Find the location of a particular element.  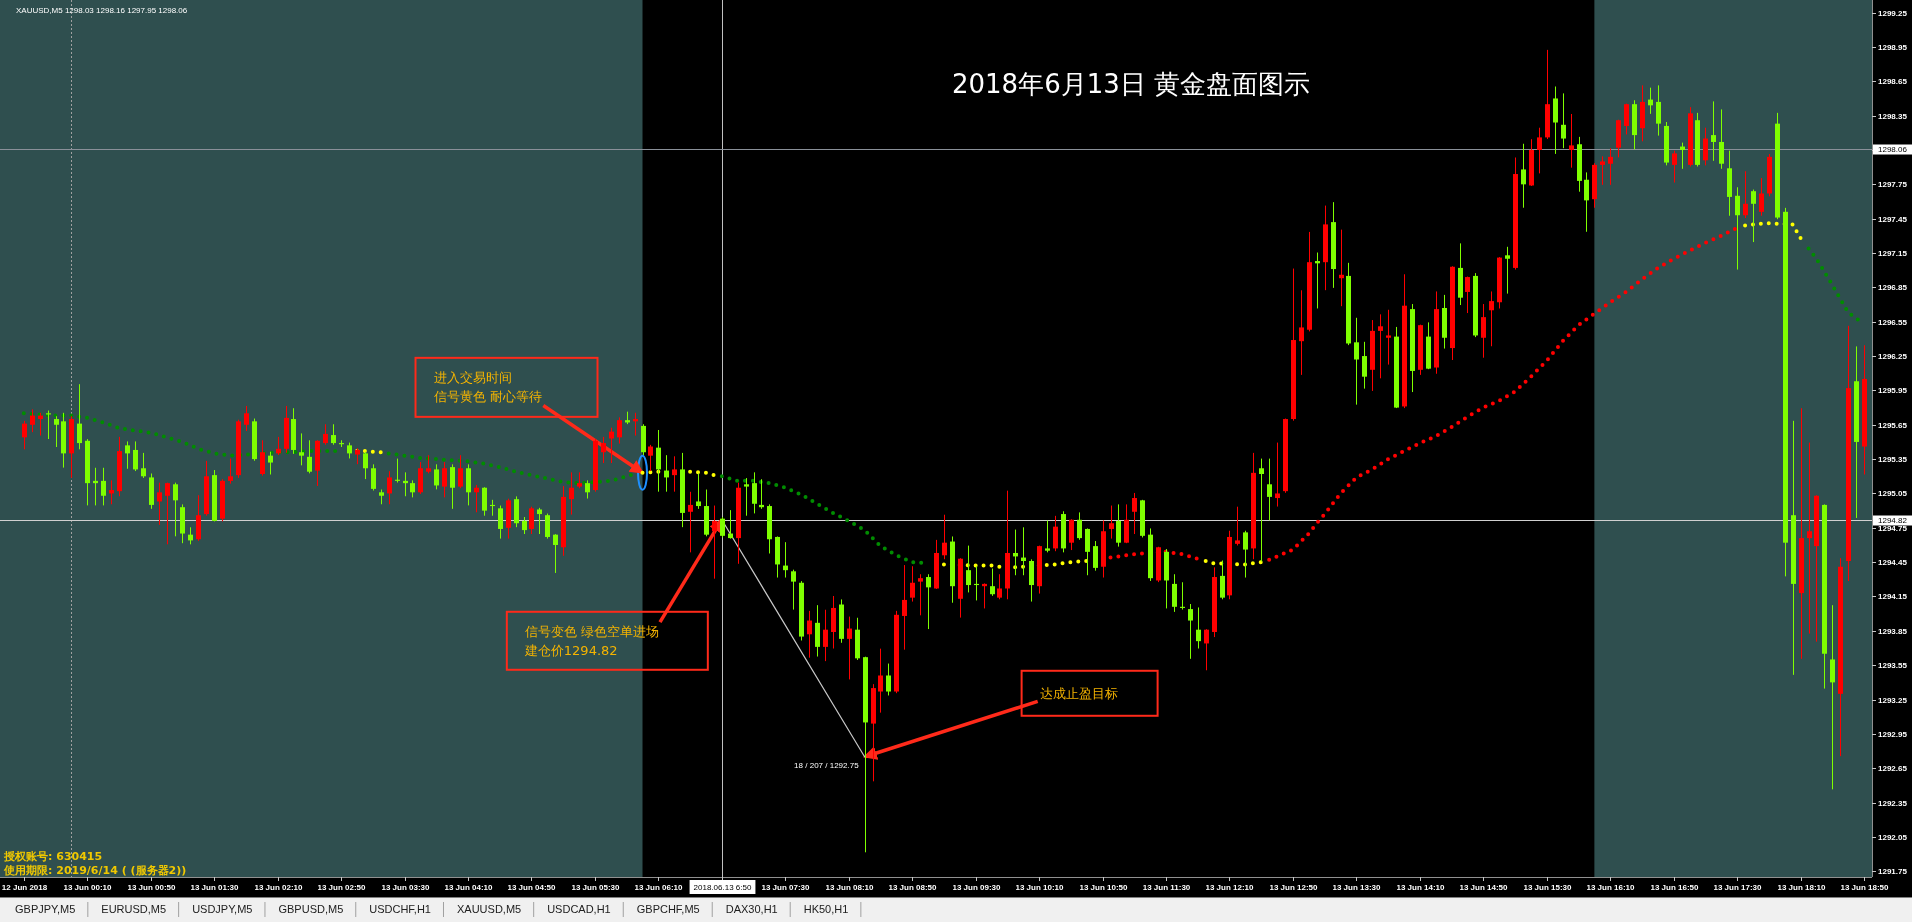

x-tick-label: 13 Jun 10:50 is located at coordinates (1104, 887).